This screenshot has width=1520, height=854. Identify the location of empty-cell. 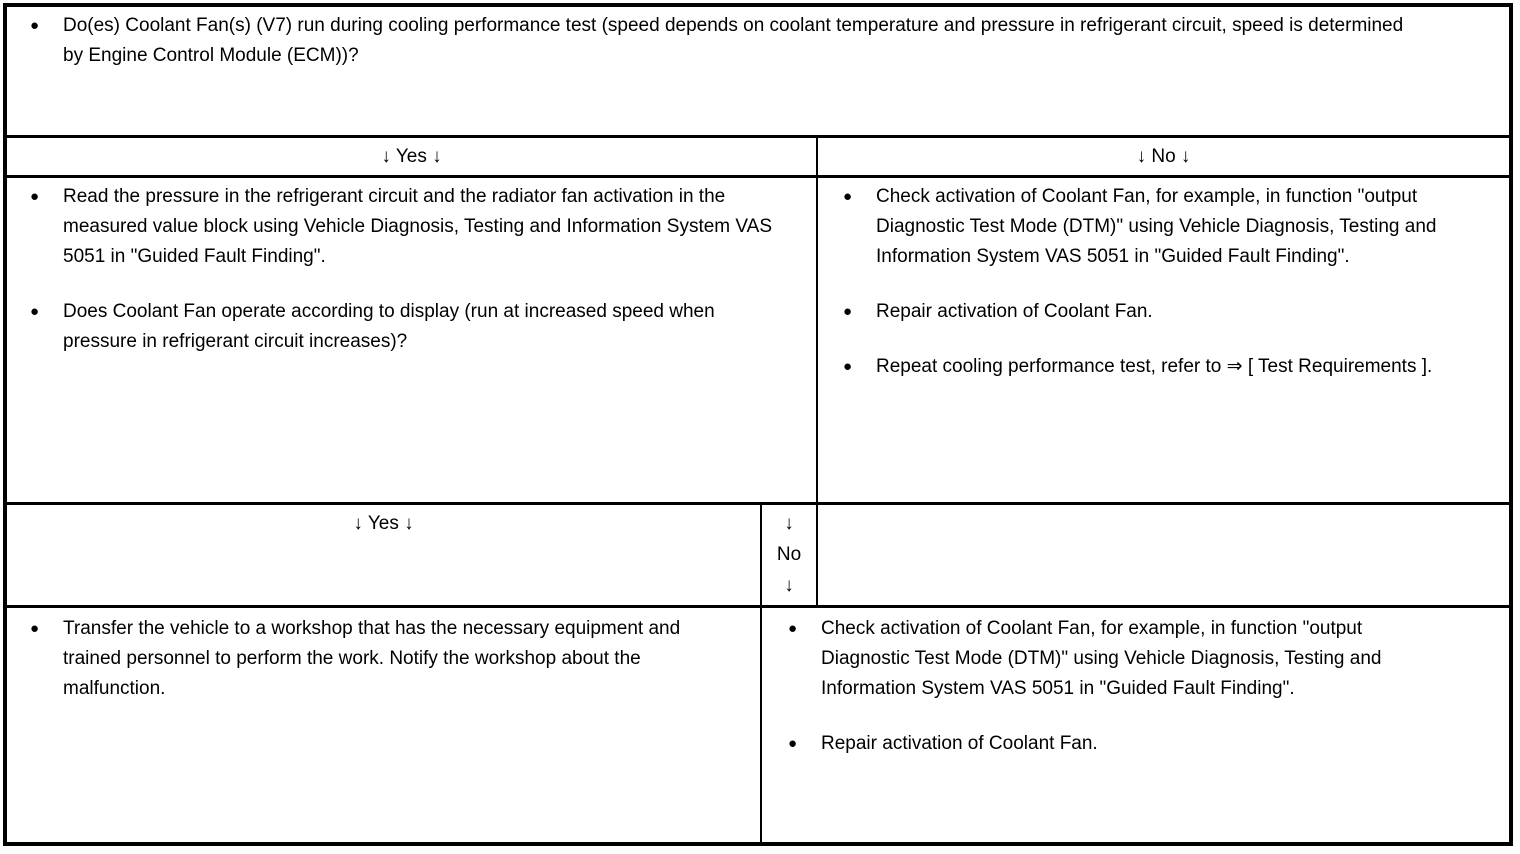
(1163, 555).